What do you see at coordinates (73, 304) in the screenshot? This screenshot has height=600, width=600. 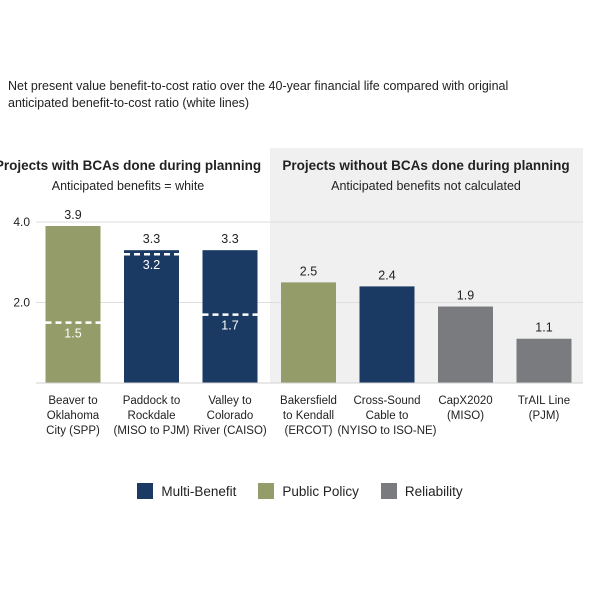 I see `bar-beaver-to` at bounding box center [73, 304].